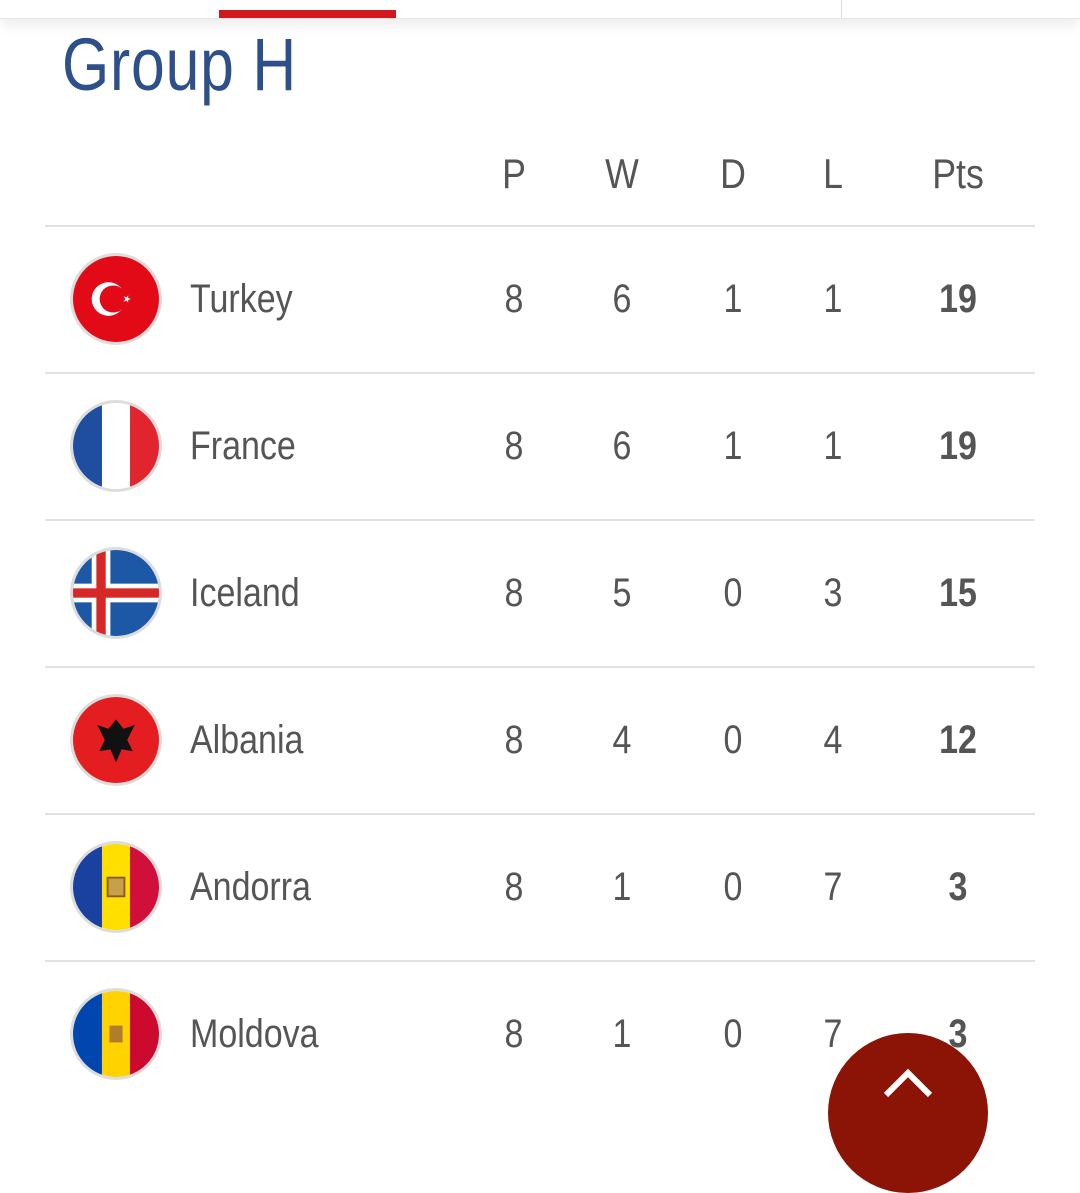 The width and height of the screenshot is (1080, 1193). I want to click on table-row: Turkey 8 6 1 1 19, so click(540, 299).